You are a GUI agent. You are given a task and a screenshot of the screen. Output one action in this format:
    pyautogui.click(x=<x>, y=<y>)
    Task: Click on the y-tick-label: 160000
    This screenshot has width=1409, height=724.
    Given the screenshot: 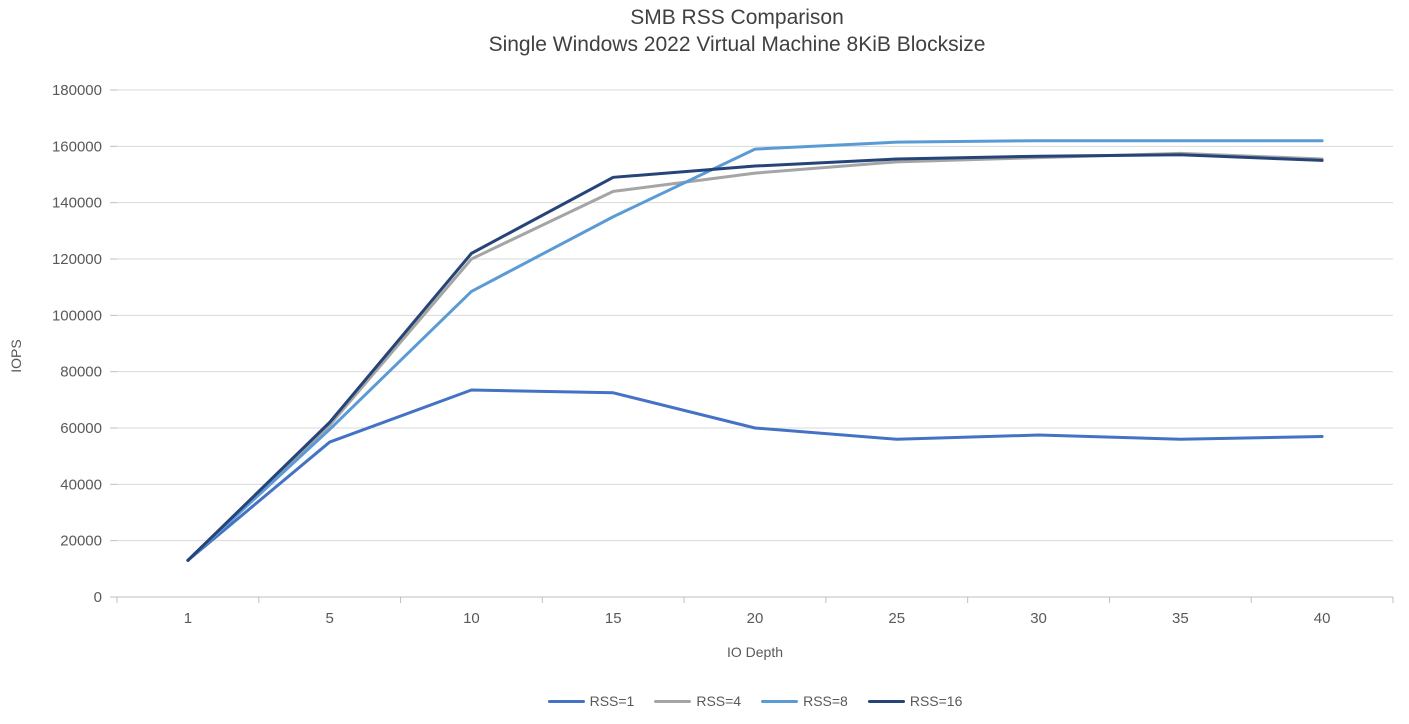 What is the action you would take?
    pyautogui.click(x=77, y=146)
    